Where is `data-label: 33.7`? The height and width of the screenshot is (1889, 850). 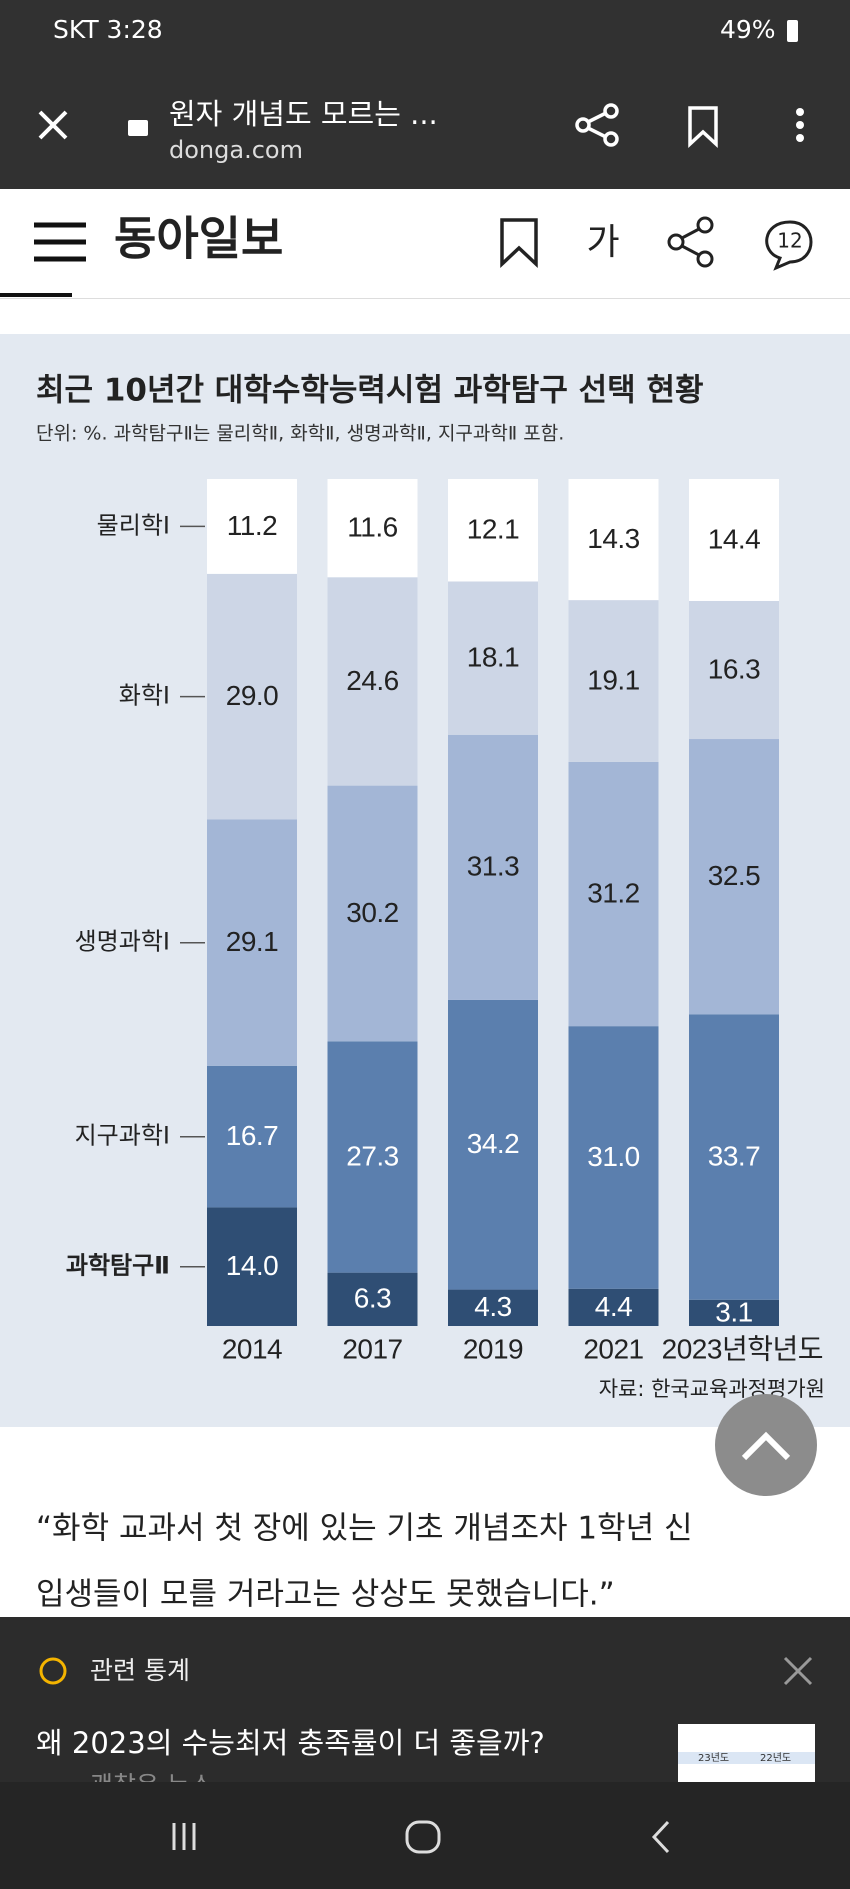 data-label: 33.7 is located at coordinates (734, 1155).